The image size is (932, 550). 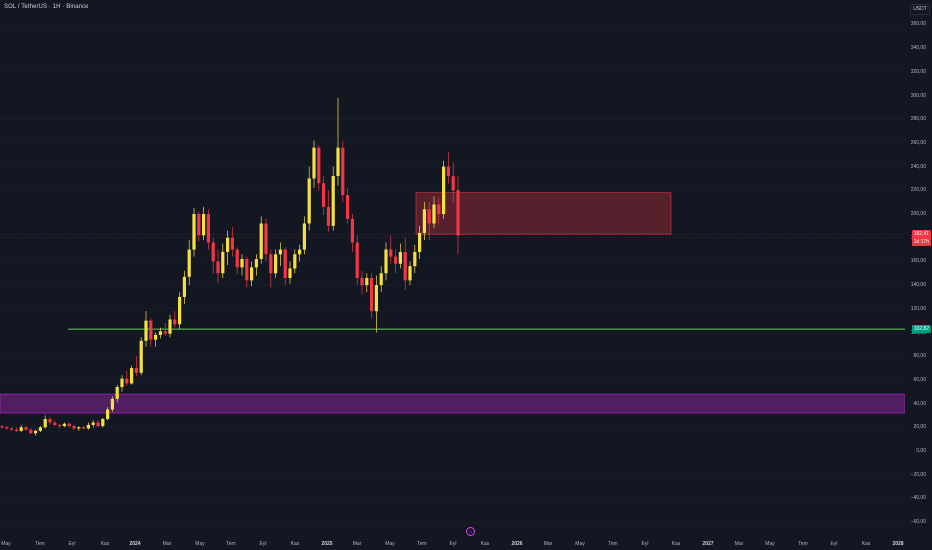 What do you see at coordinates (920, 9) in the screenshot?
I see `currency-button: USDT` at bounding box center [920, 9].